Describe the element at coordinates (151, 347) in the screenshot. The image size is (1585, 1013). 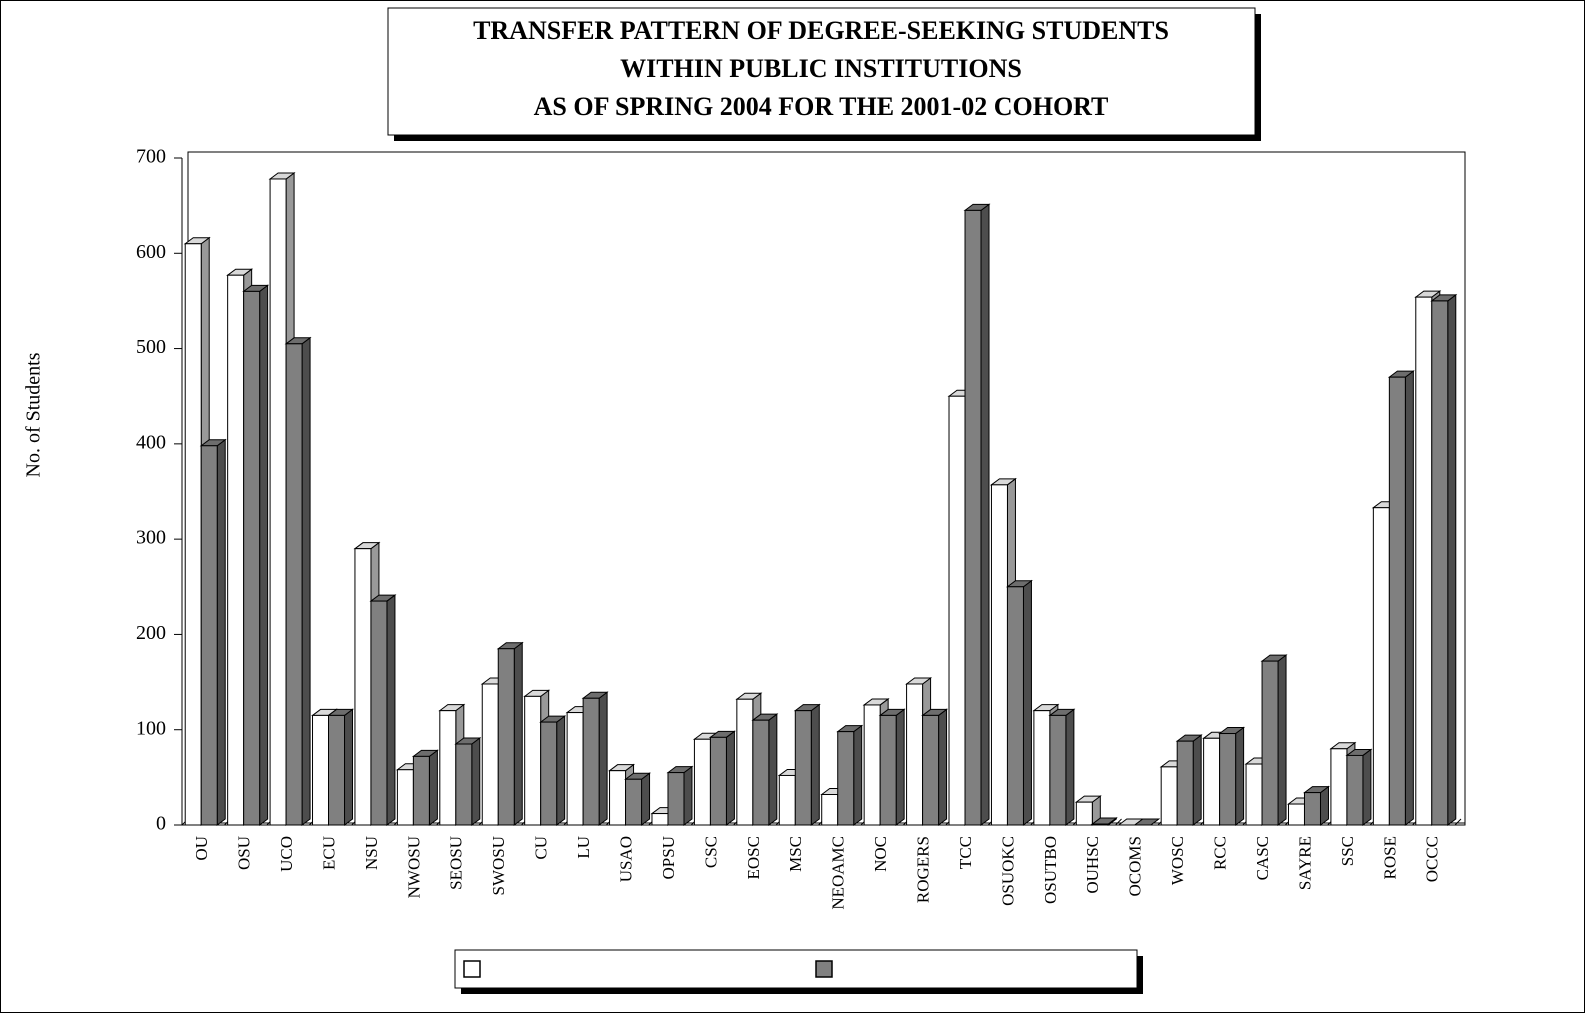
I see `y-tick-label: 500` at that location.